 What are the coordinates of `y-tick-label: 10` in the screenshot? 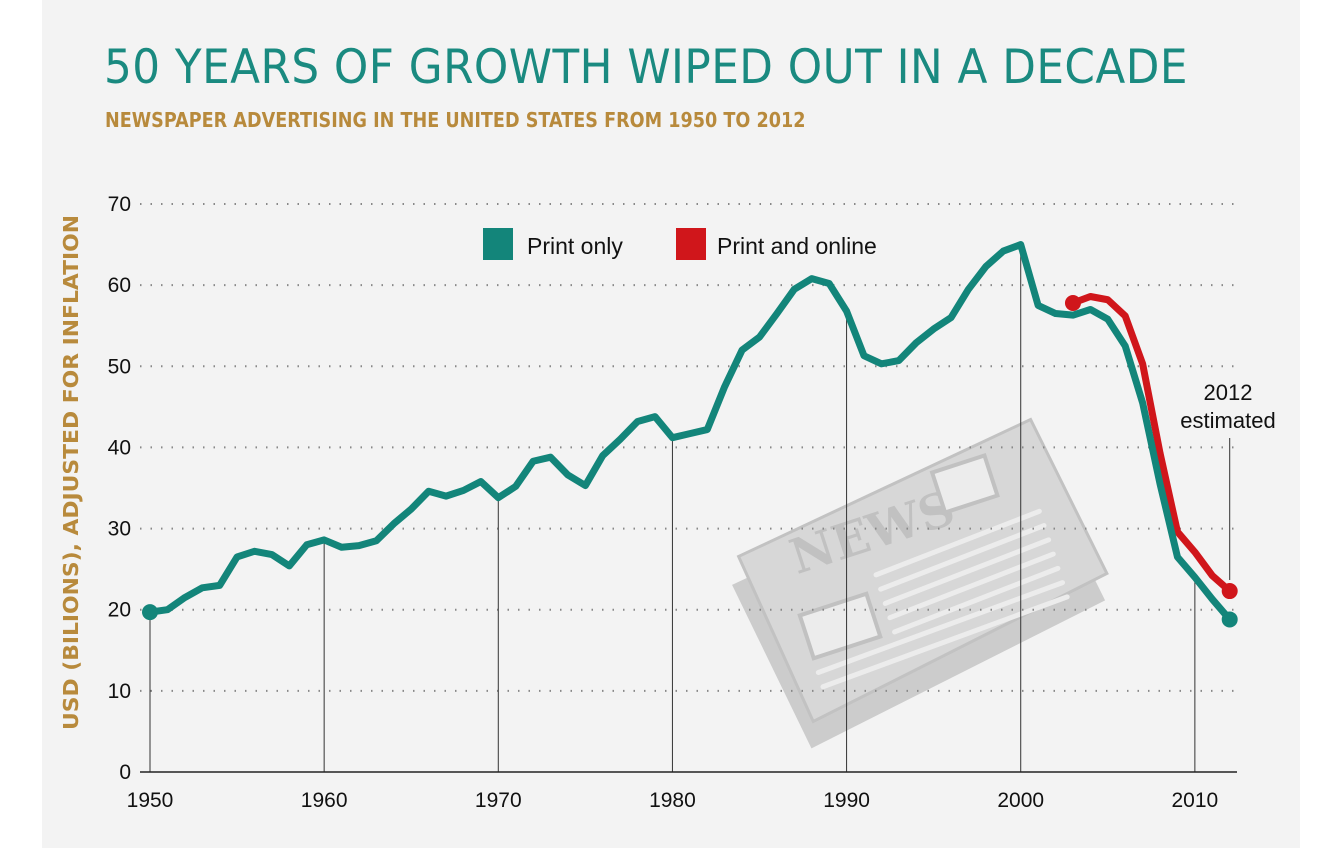 It's located at (119, 691).